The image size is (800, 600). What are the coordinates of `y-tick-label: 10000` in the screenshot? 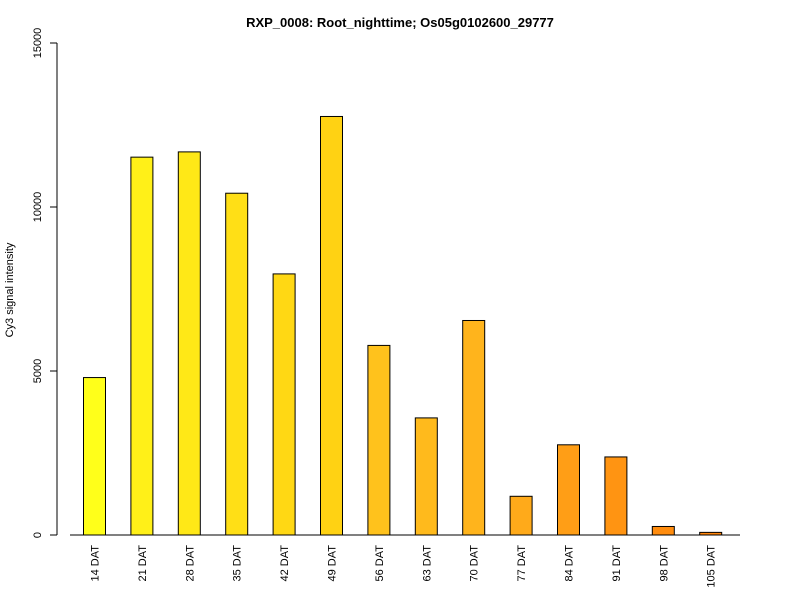 It's located at (38, 207).